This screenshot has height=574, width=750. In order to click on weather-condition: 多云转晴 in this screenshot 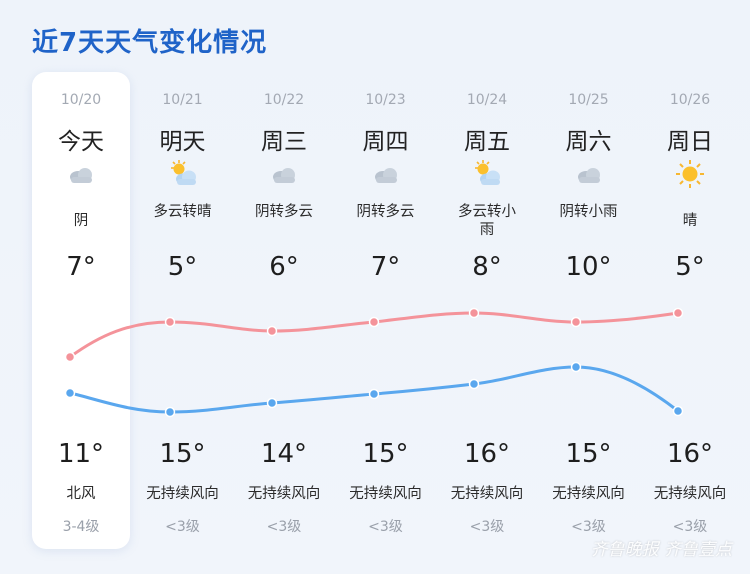, I will do `click(182, 212)`.